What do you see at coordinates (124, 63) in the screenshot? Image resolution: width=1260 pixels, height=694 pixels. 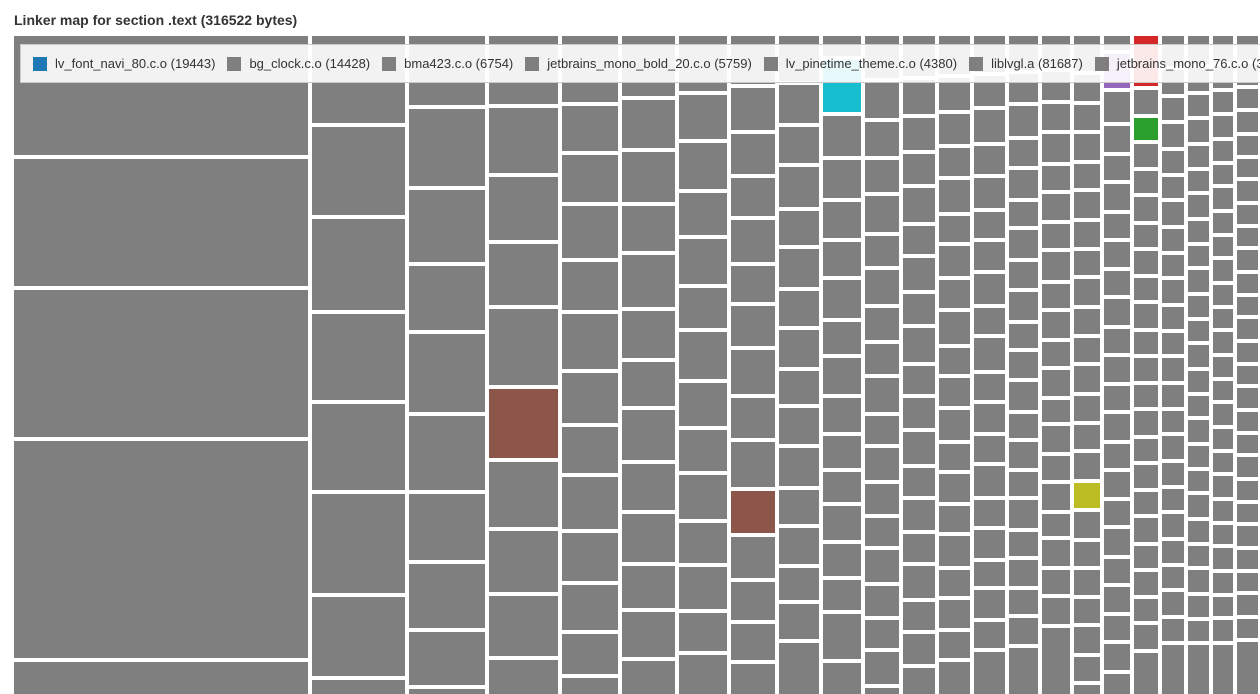 I see `legend-item: lv_font_navi_80.c.o (19443)` at bounding box center [124, 63].